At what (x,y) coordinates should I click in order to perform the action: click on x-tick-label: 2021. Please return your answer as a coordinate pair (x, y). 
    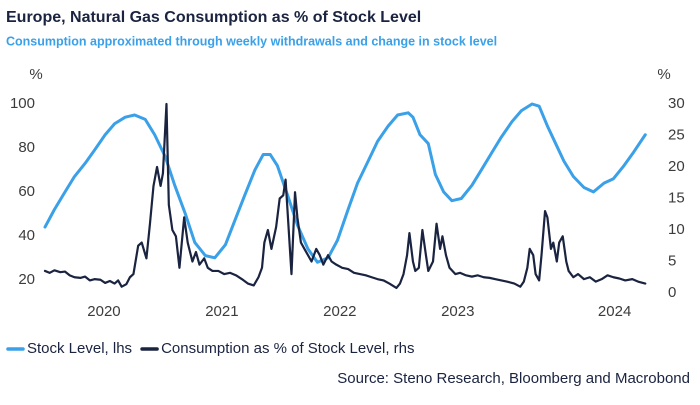
    Looking at the image, I should click on (221, 311).